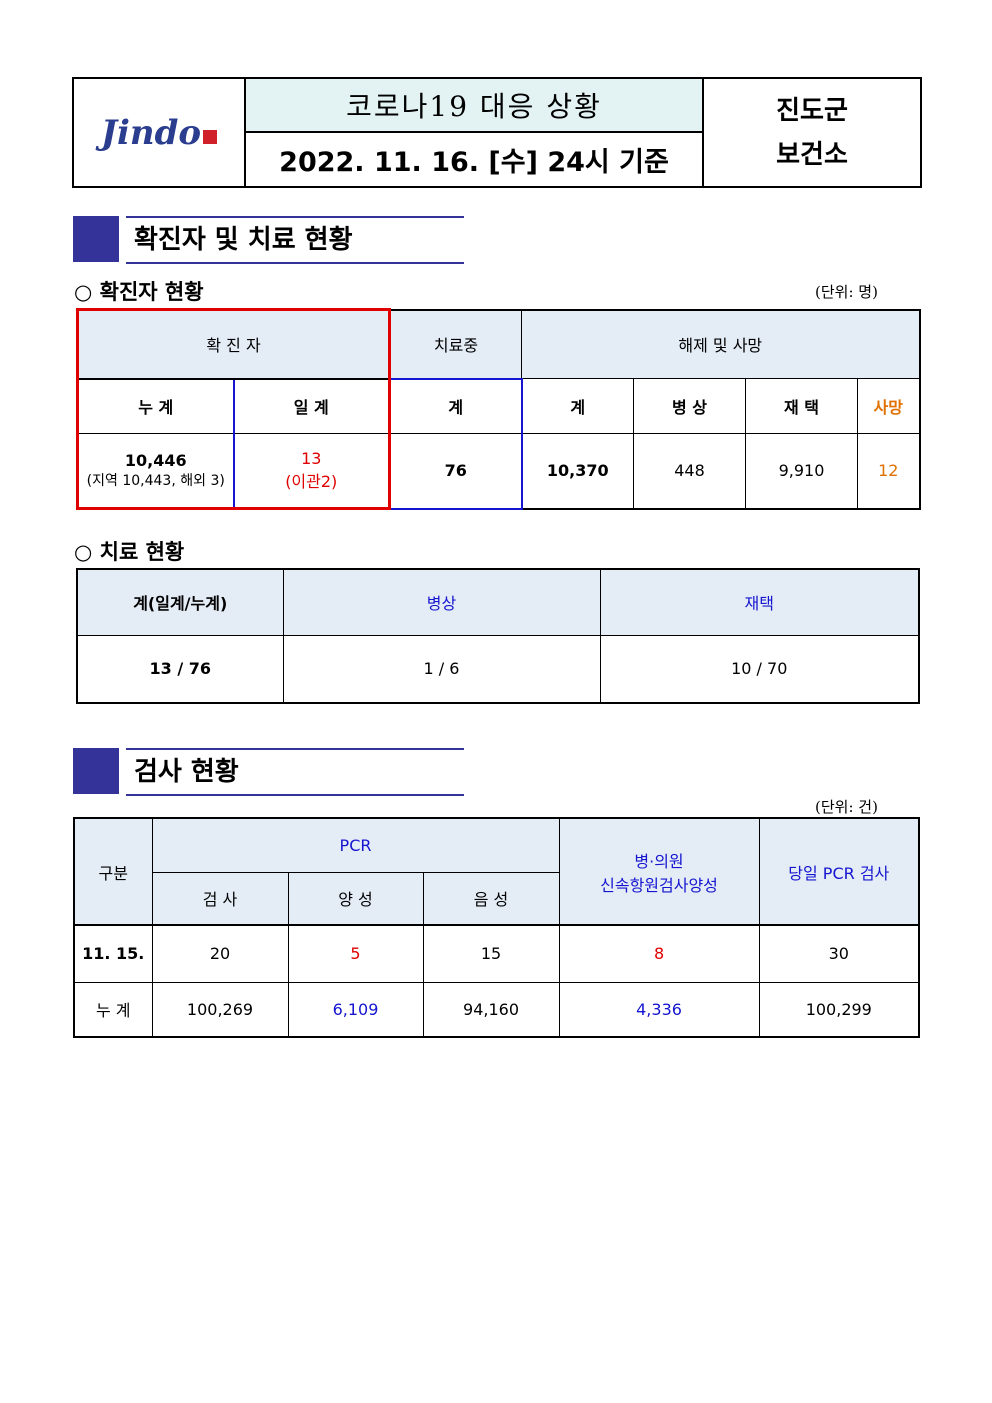 The height and width of the screenshot is (1403, 992). Describe the element at coordinates (355, 898) in the screenshot. I see `header-positive: 양 성` at that location.